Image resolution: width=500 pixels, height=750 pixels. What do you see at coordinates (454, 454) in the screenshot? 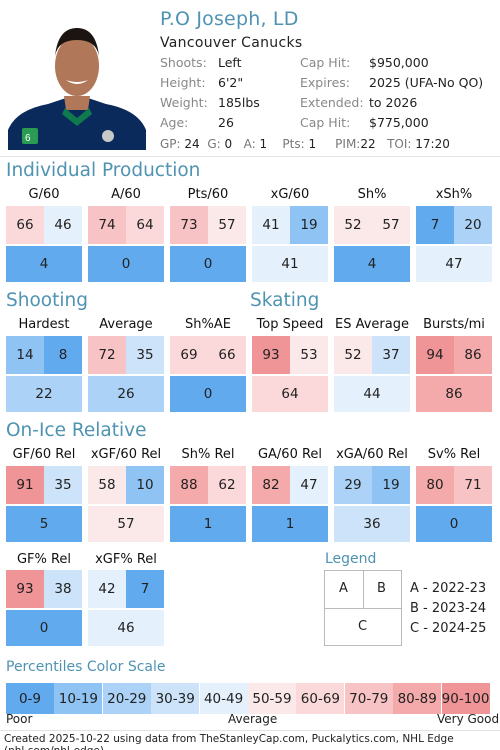
I see `metric-label-svrel: Sv% Rel` at bounding box center [454, 454].